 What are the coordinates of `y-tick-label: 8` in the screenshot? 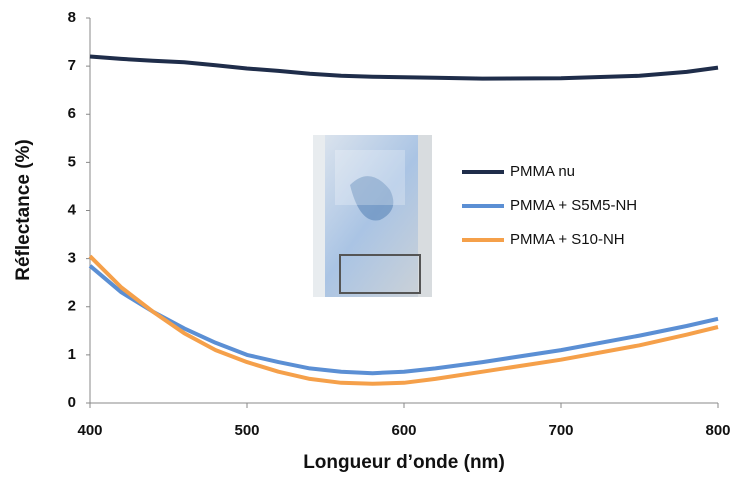 It's located at (72, 17).